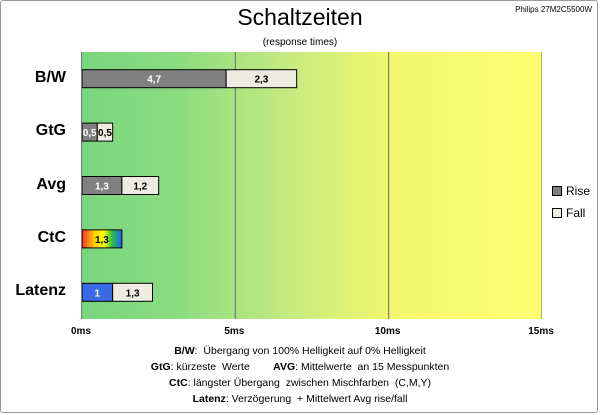 The height and width of the screenshot is (415, 600). I want to click on y-tick-latenz: Latenz, so click(40, 291).